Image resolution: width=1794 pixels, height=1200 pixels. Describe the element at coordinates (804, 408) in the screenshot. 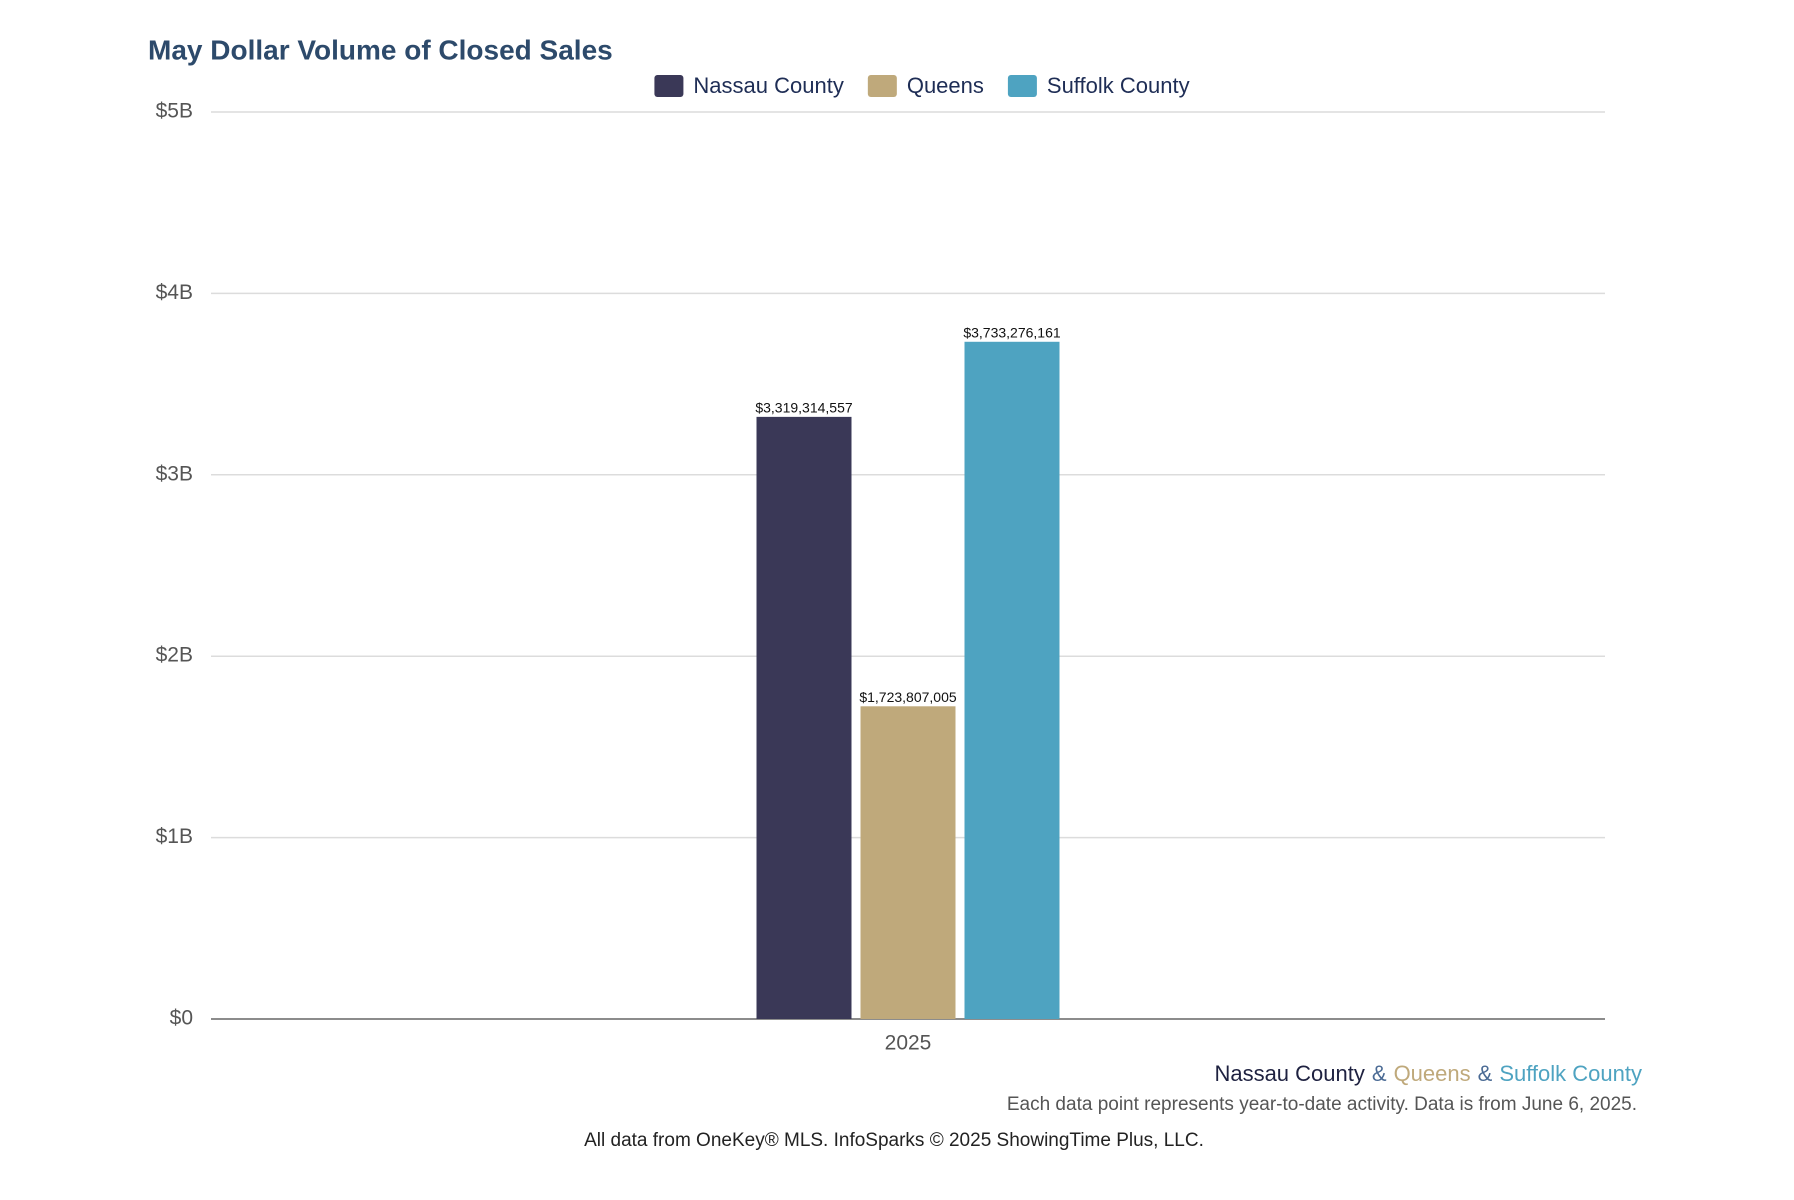

I see `data-label: $3,319,314,557` at that location.